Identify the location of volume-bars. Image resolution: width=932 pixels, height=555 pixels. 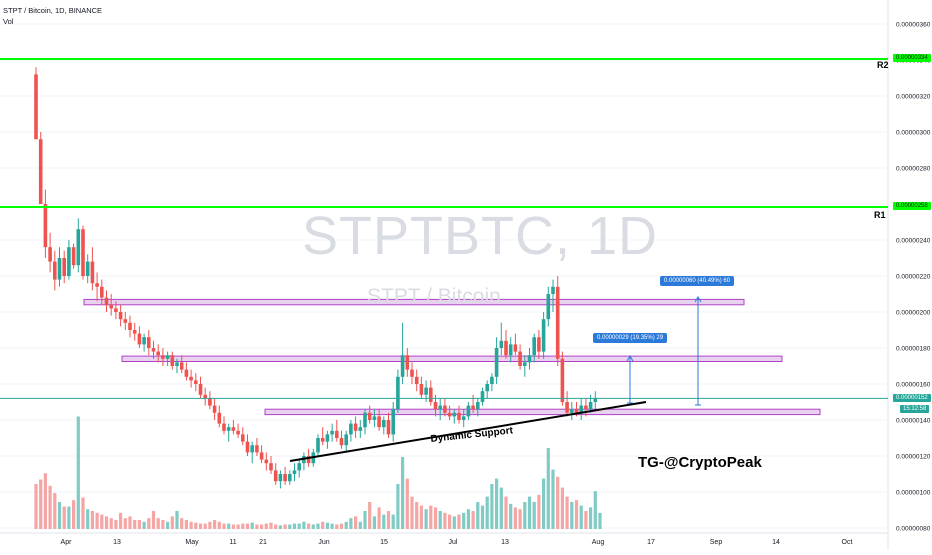
(318, 472).